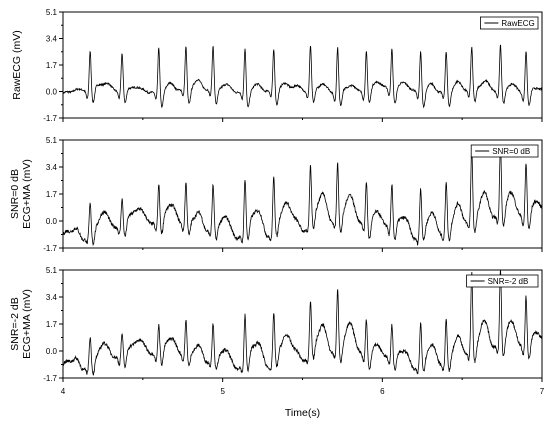 The height and width of the screenshot is (426, 550). Describe the element at coordinates (382, 391) in the screenshot. I see `x-tick-label: 6` at that location.